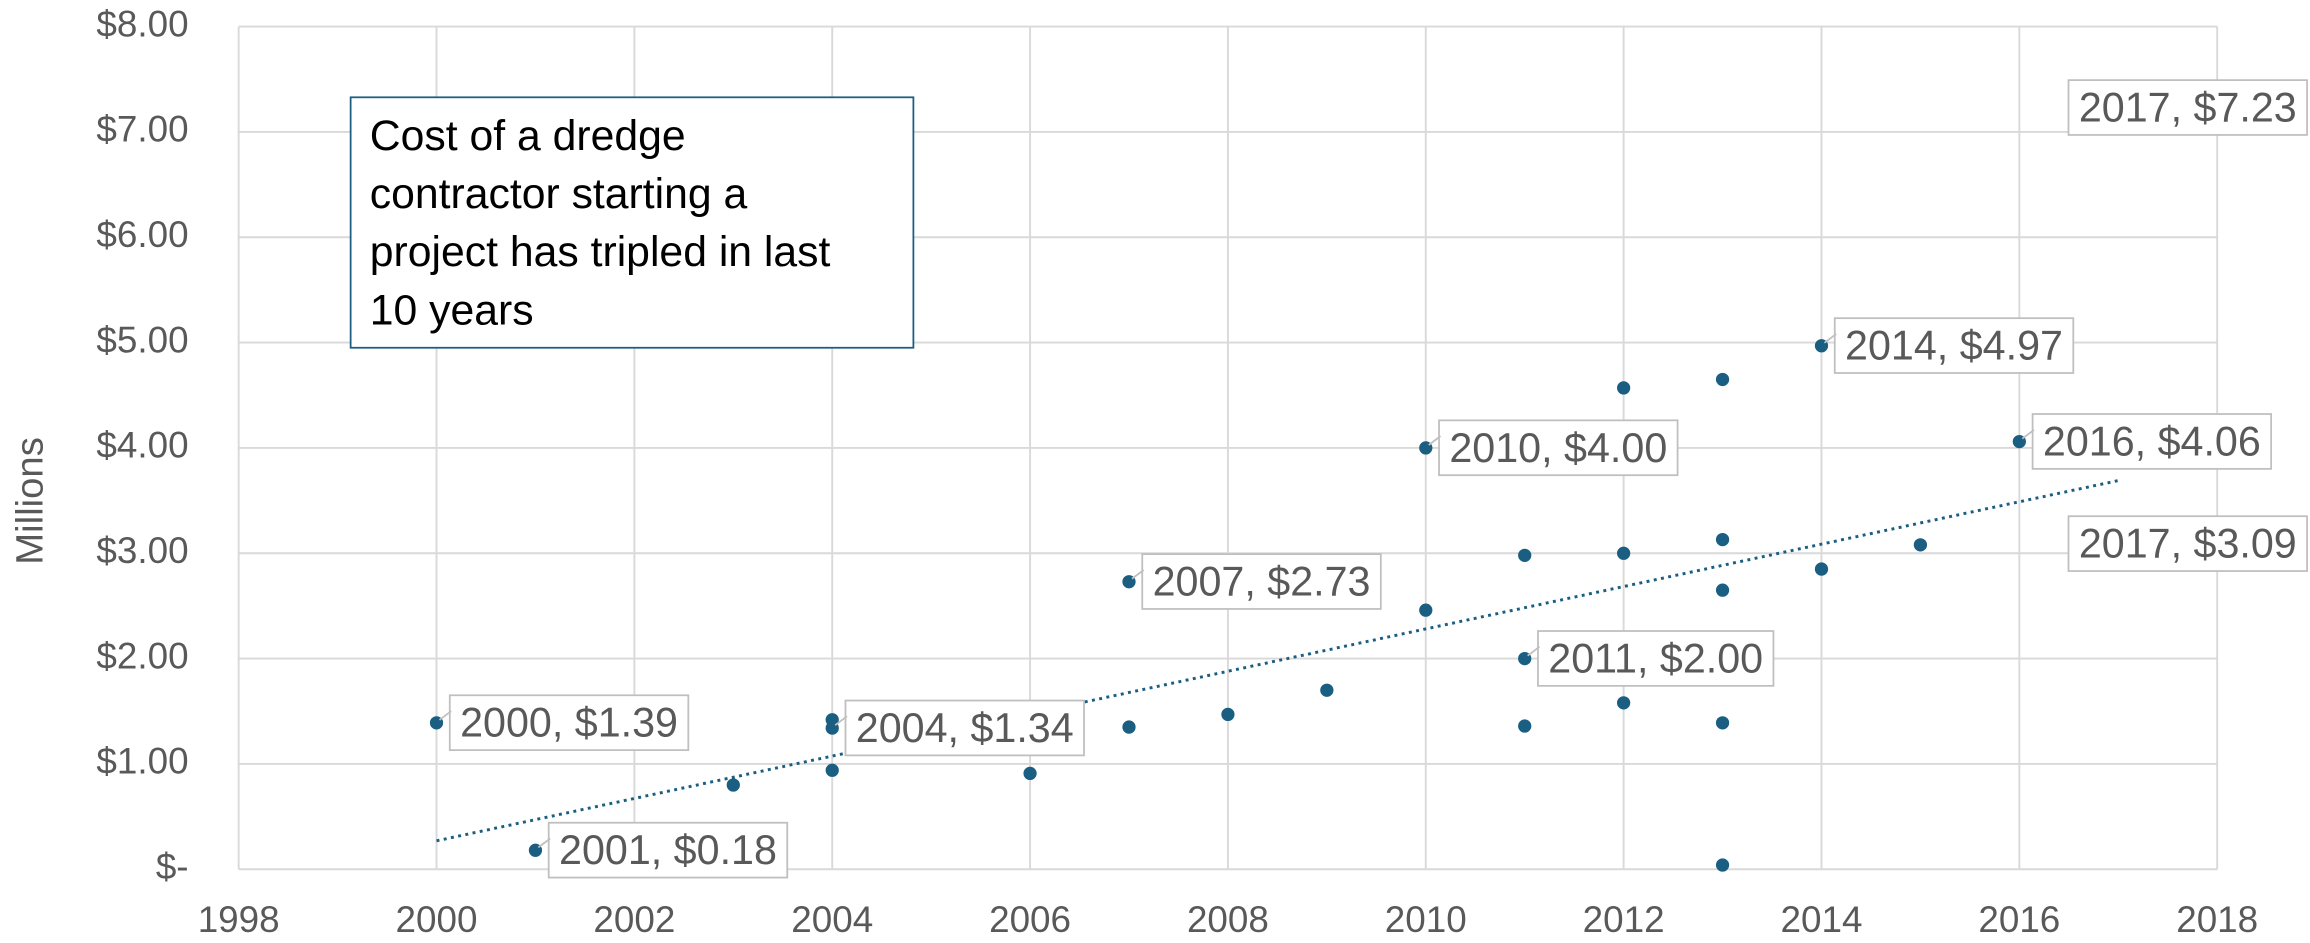  What do you see at coordinates (437, 919) in the screenshot?
I see `x-tick-label: 2000` at bounding box center [437, 919].